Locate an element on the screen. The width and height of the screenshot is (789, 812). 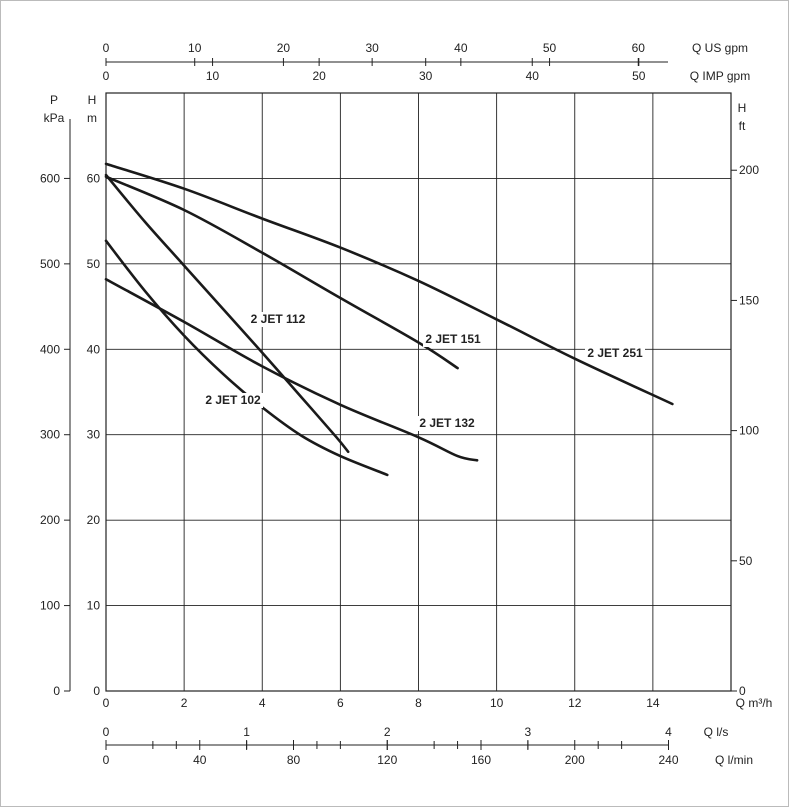
y-axis-title-h: H is located at coordinates (92, 100).